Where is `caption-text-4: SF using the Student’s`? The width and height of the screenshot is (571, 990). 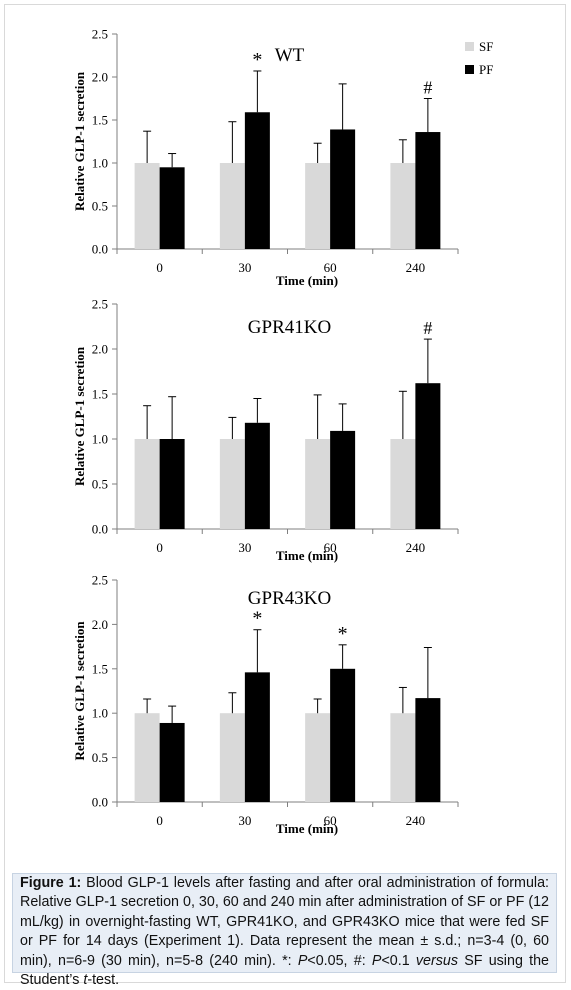 caption-text-4: SF using the Student’s is located at coordinates (284, 970).